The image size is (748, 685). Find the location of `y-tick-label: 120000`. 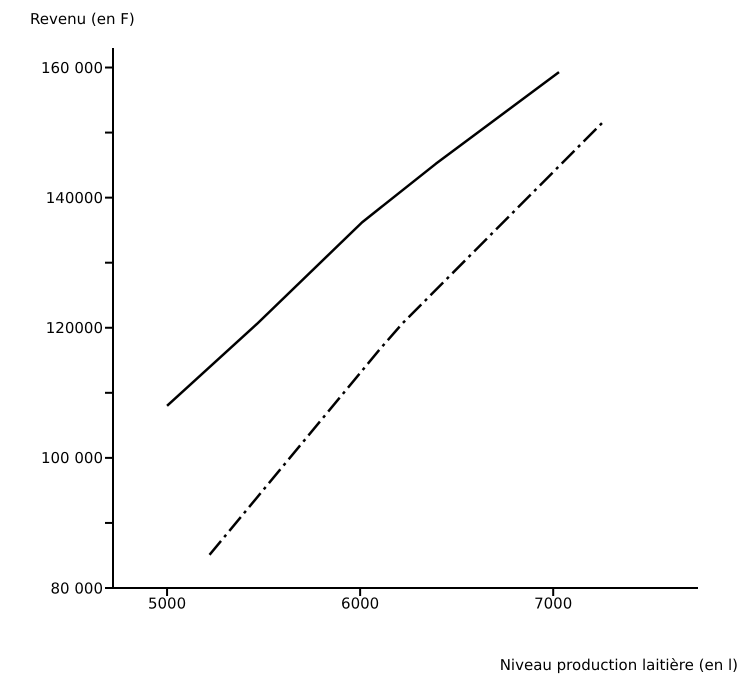

y-tick-label: 120000 is located at coordinates (74, 328).